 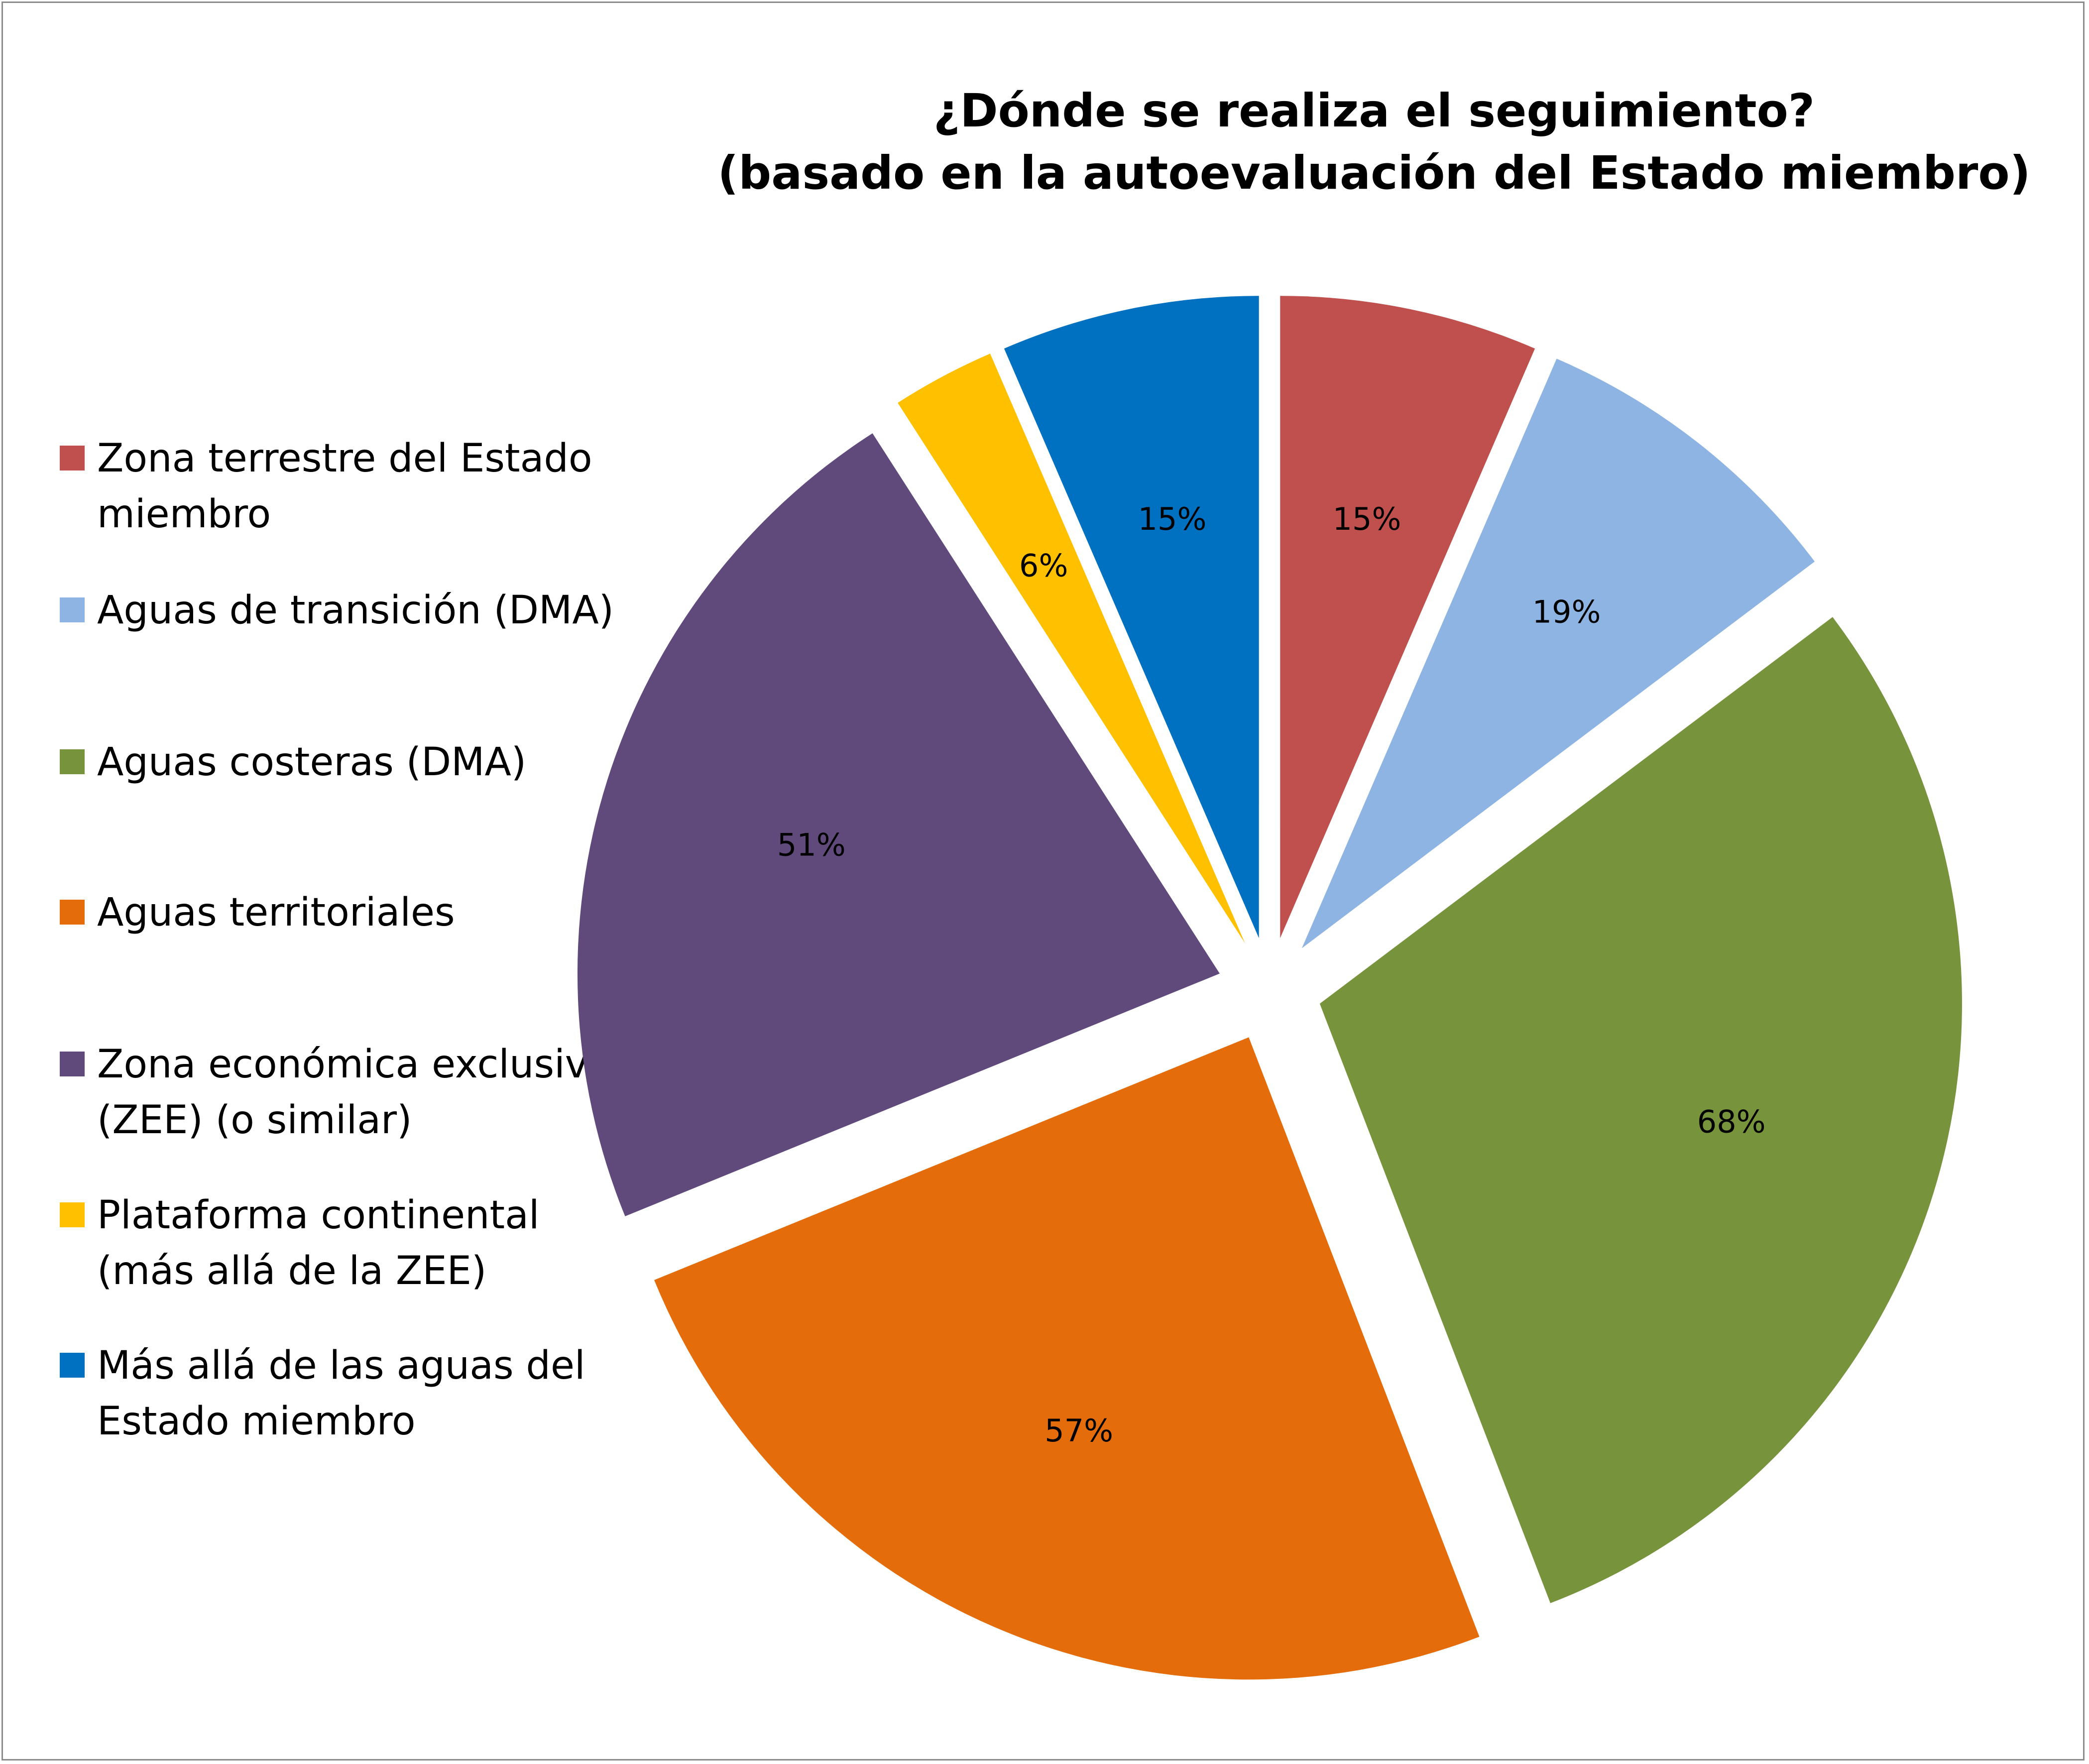 I want to click on legend-item-aguas-transicion: Aguas de transición (DMA), so click(x=353, y=610).